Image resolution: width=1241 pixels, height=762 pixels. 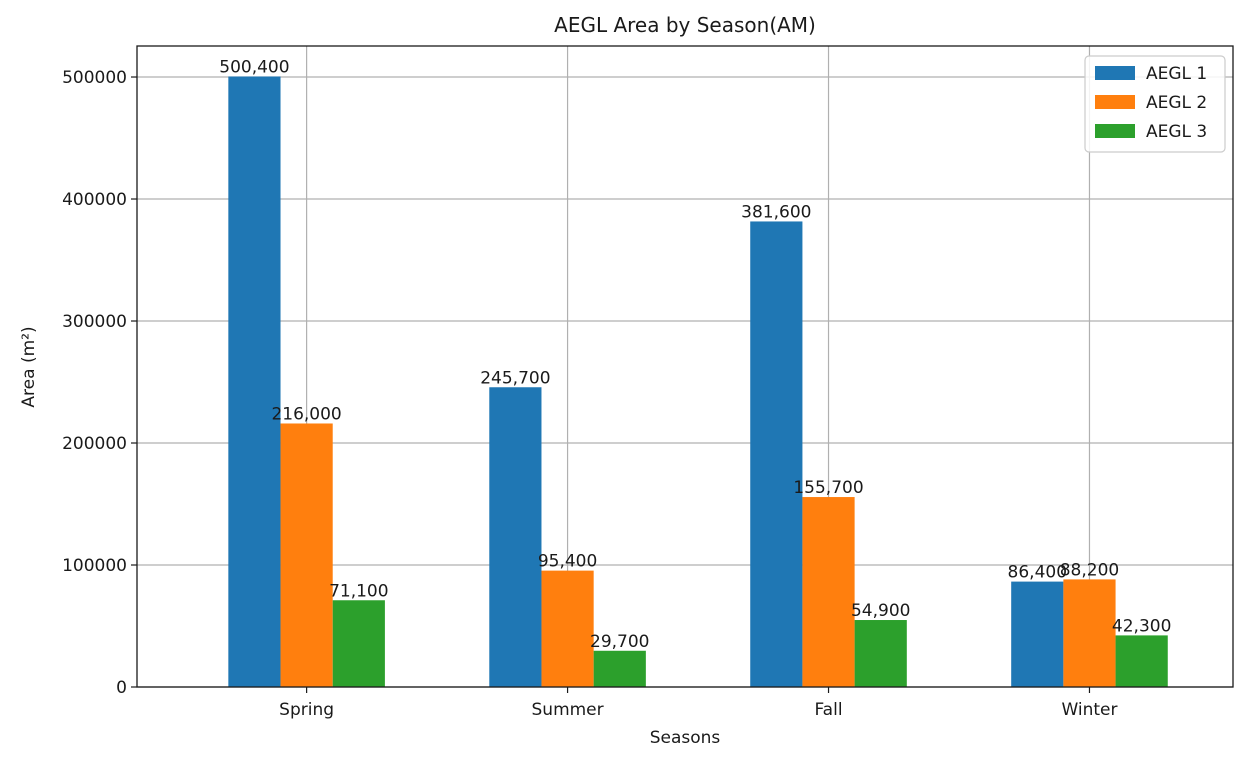 What do you see at coordinates (698, 703) in the screenshot?
I see `x-axis-ticks: Spring Summer Fall Winter` at bounding box center [698, 703].